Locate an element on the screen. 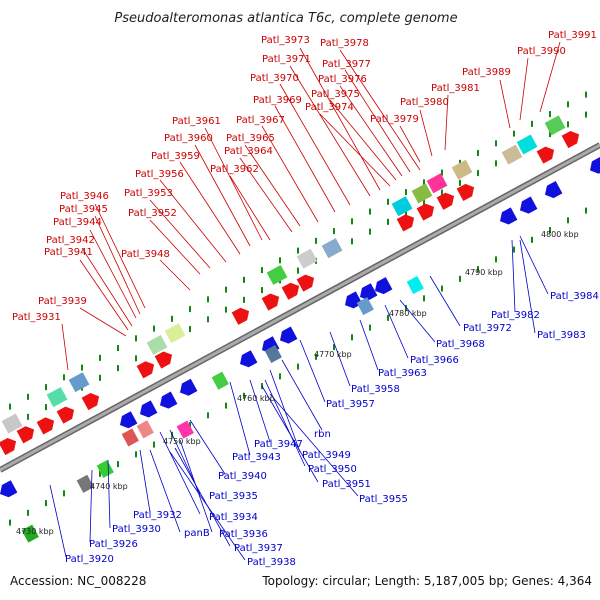  gene-label: Patl_3967 is located at coordinates (260, 120).